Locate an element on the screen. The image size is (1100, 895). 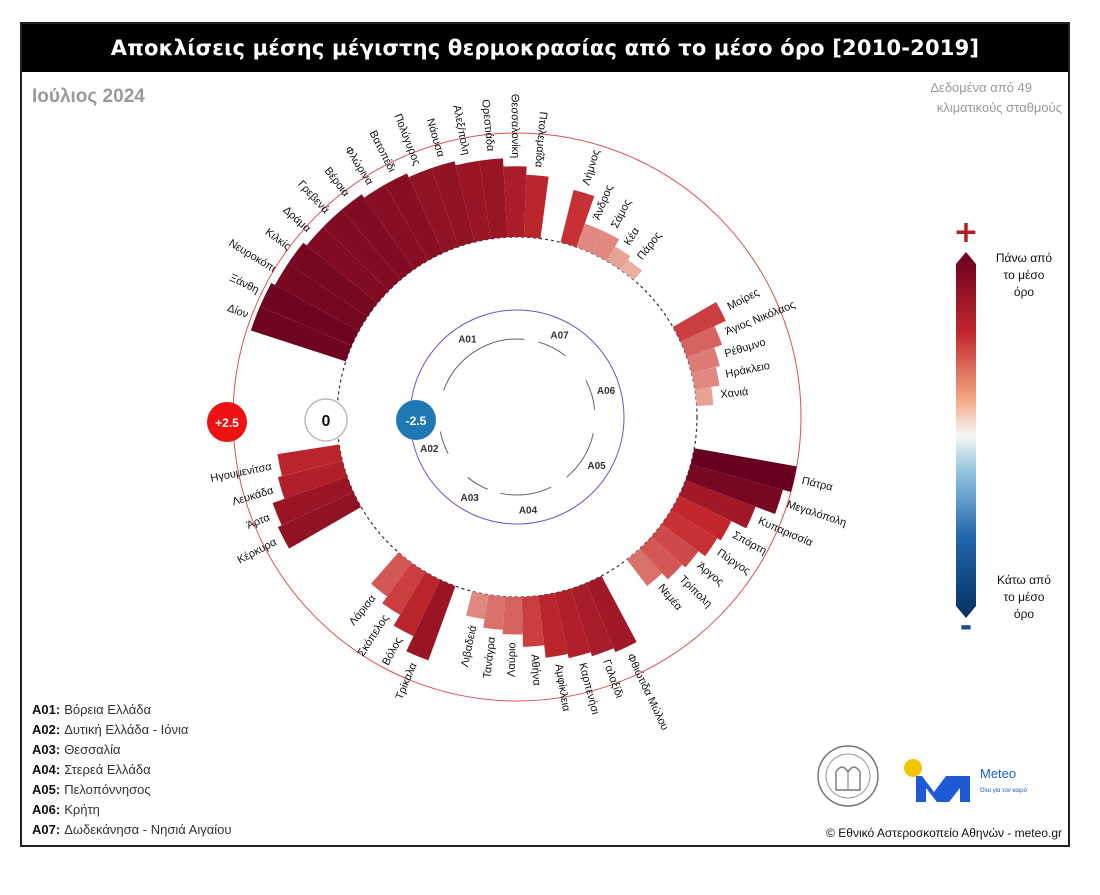
bar-αργος is located at coordinates (675, 546).